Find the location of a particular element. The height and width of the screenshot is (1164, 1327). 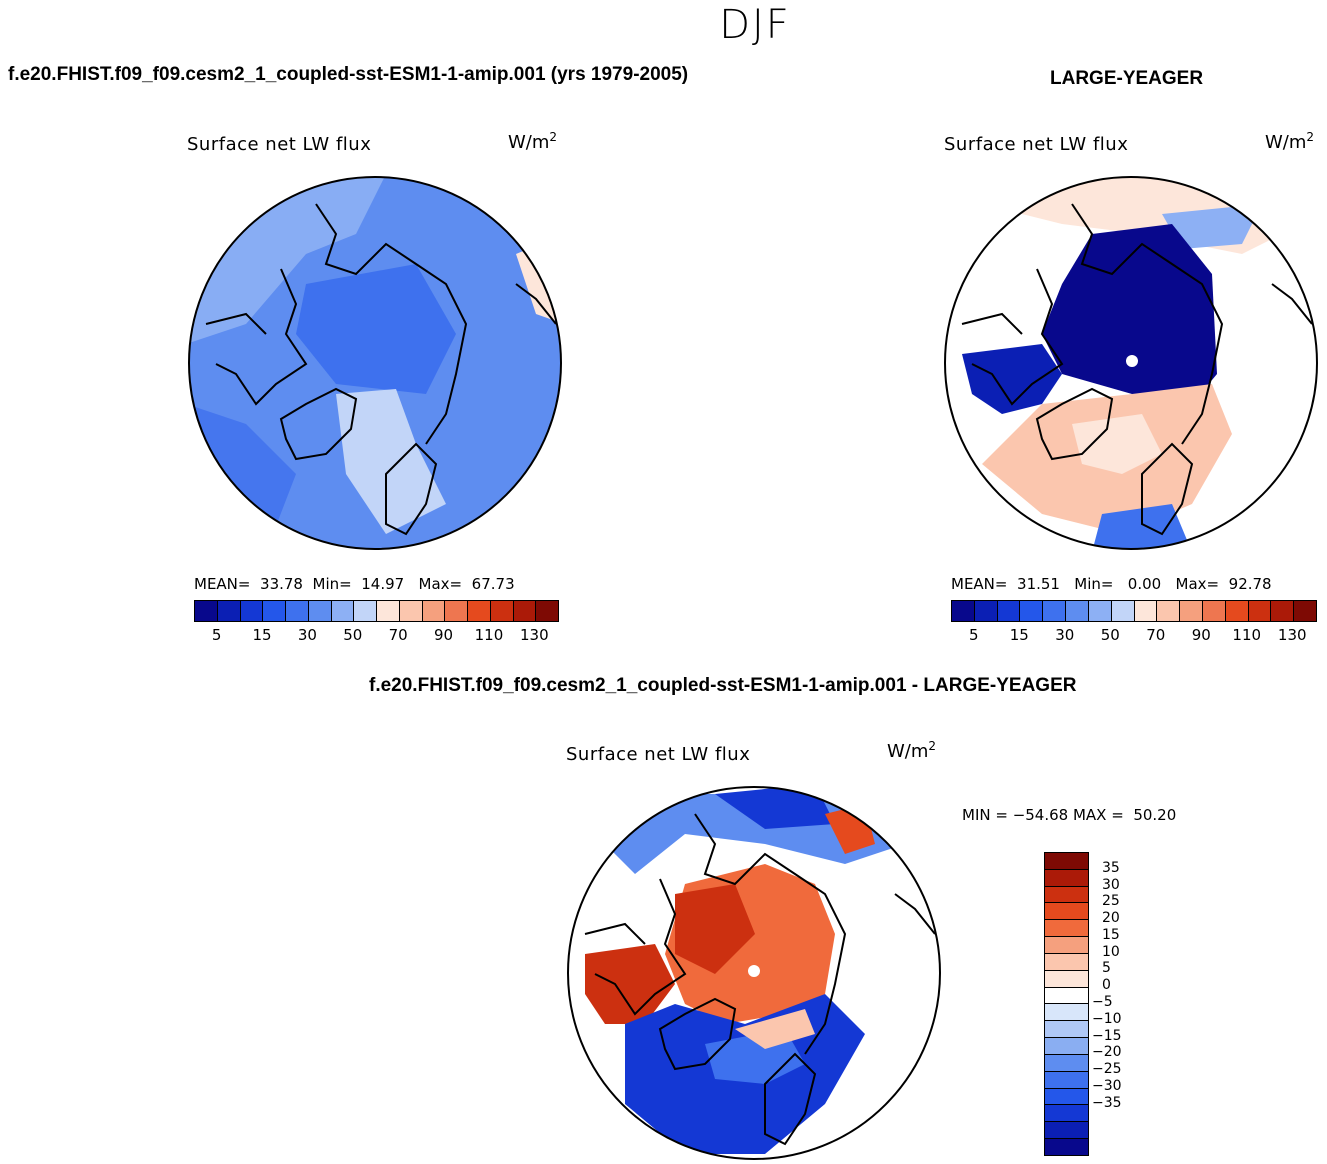

panel-obs-colorbar-tick-label: 130 is located at coordinates (1292, 635).